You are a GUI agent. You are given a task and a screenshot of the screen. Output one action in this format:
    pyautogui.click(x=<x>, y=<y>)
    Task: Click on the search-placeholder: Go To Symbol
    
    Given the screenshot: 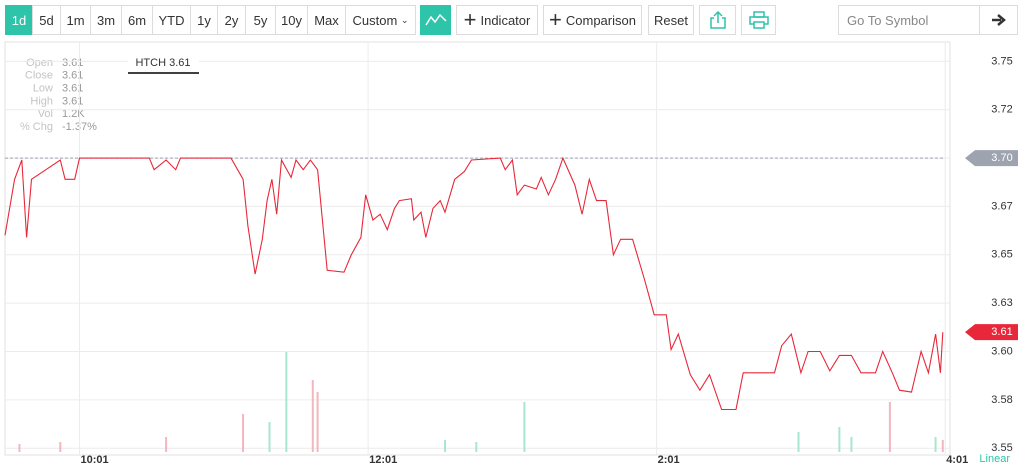 What is the action you would take?
    pyautogui.click(x=888, y=20)
    